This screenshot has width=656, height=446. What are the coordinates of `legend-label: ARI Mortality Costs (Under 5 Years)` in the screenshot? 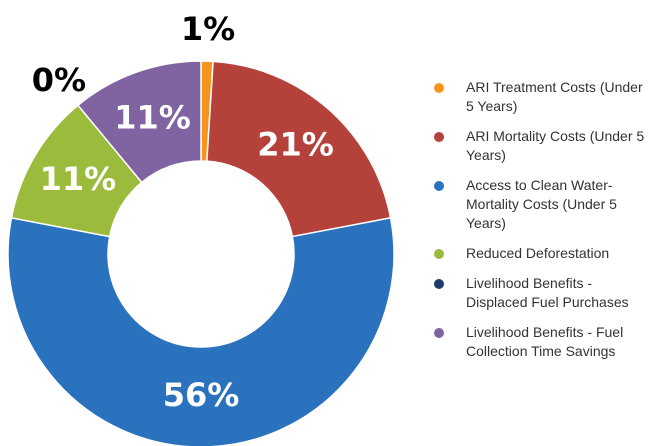 It's located at (555, 145).